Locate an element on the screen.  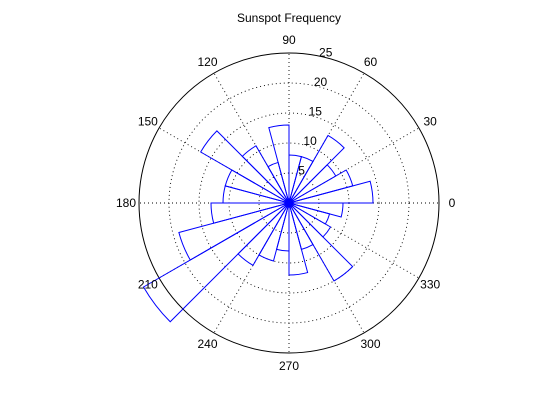
chart-title: Sunspot Frequency is located at coordinates (289, 18).